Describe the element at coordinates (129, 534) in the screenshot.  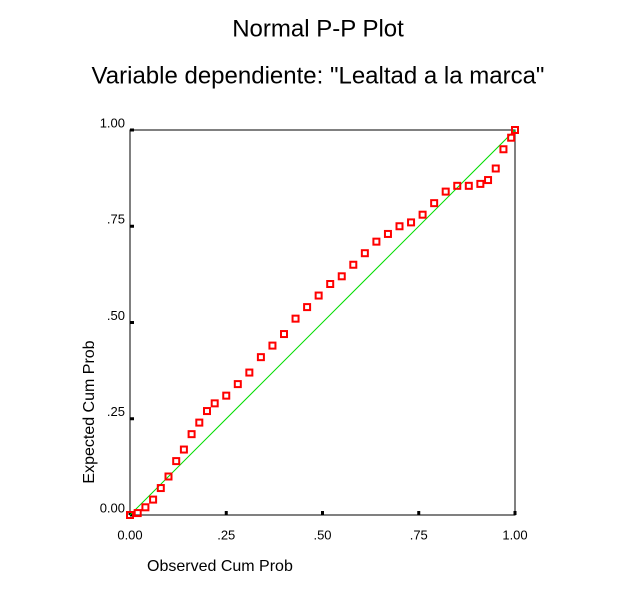
I see `x-tick-label: 0.00` at that location.